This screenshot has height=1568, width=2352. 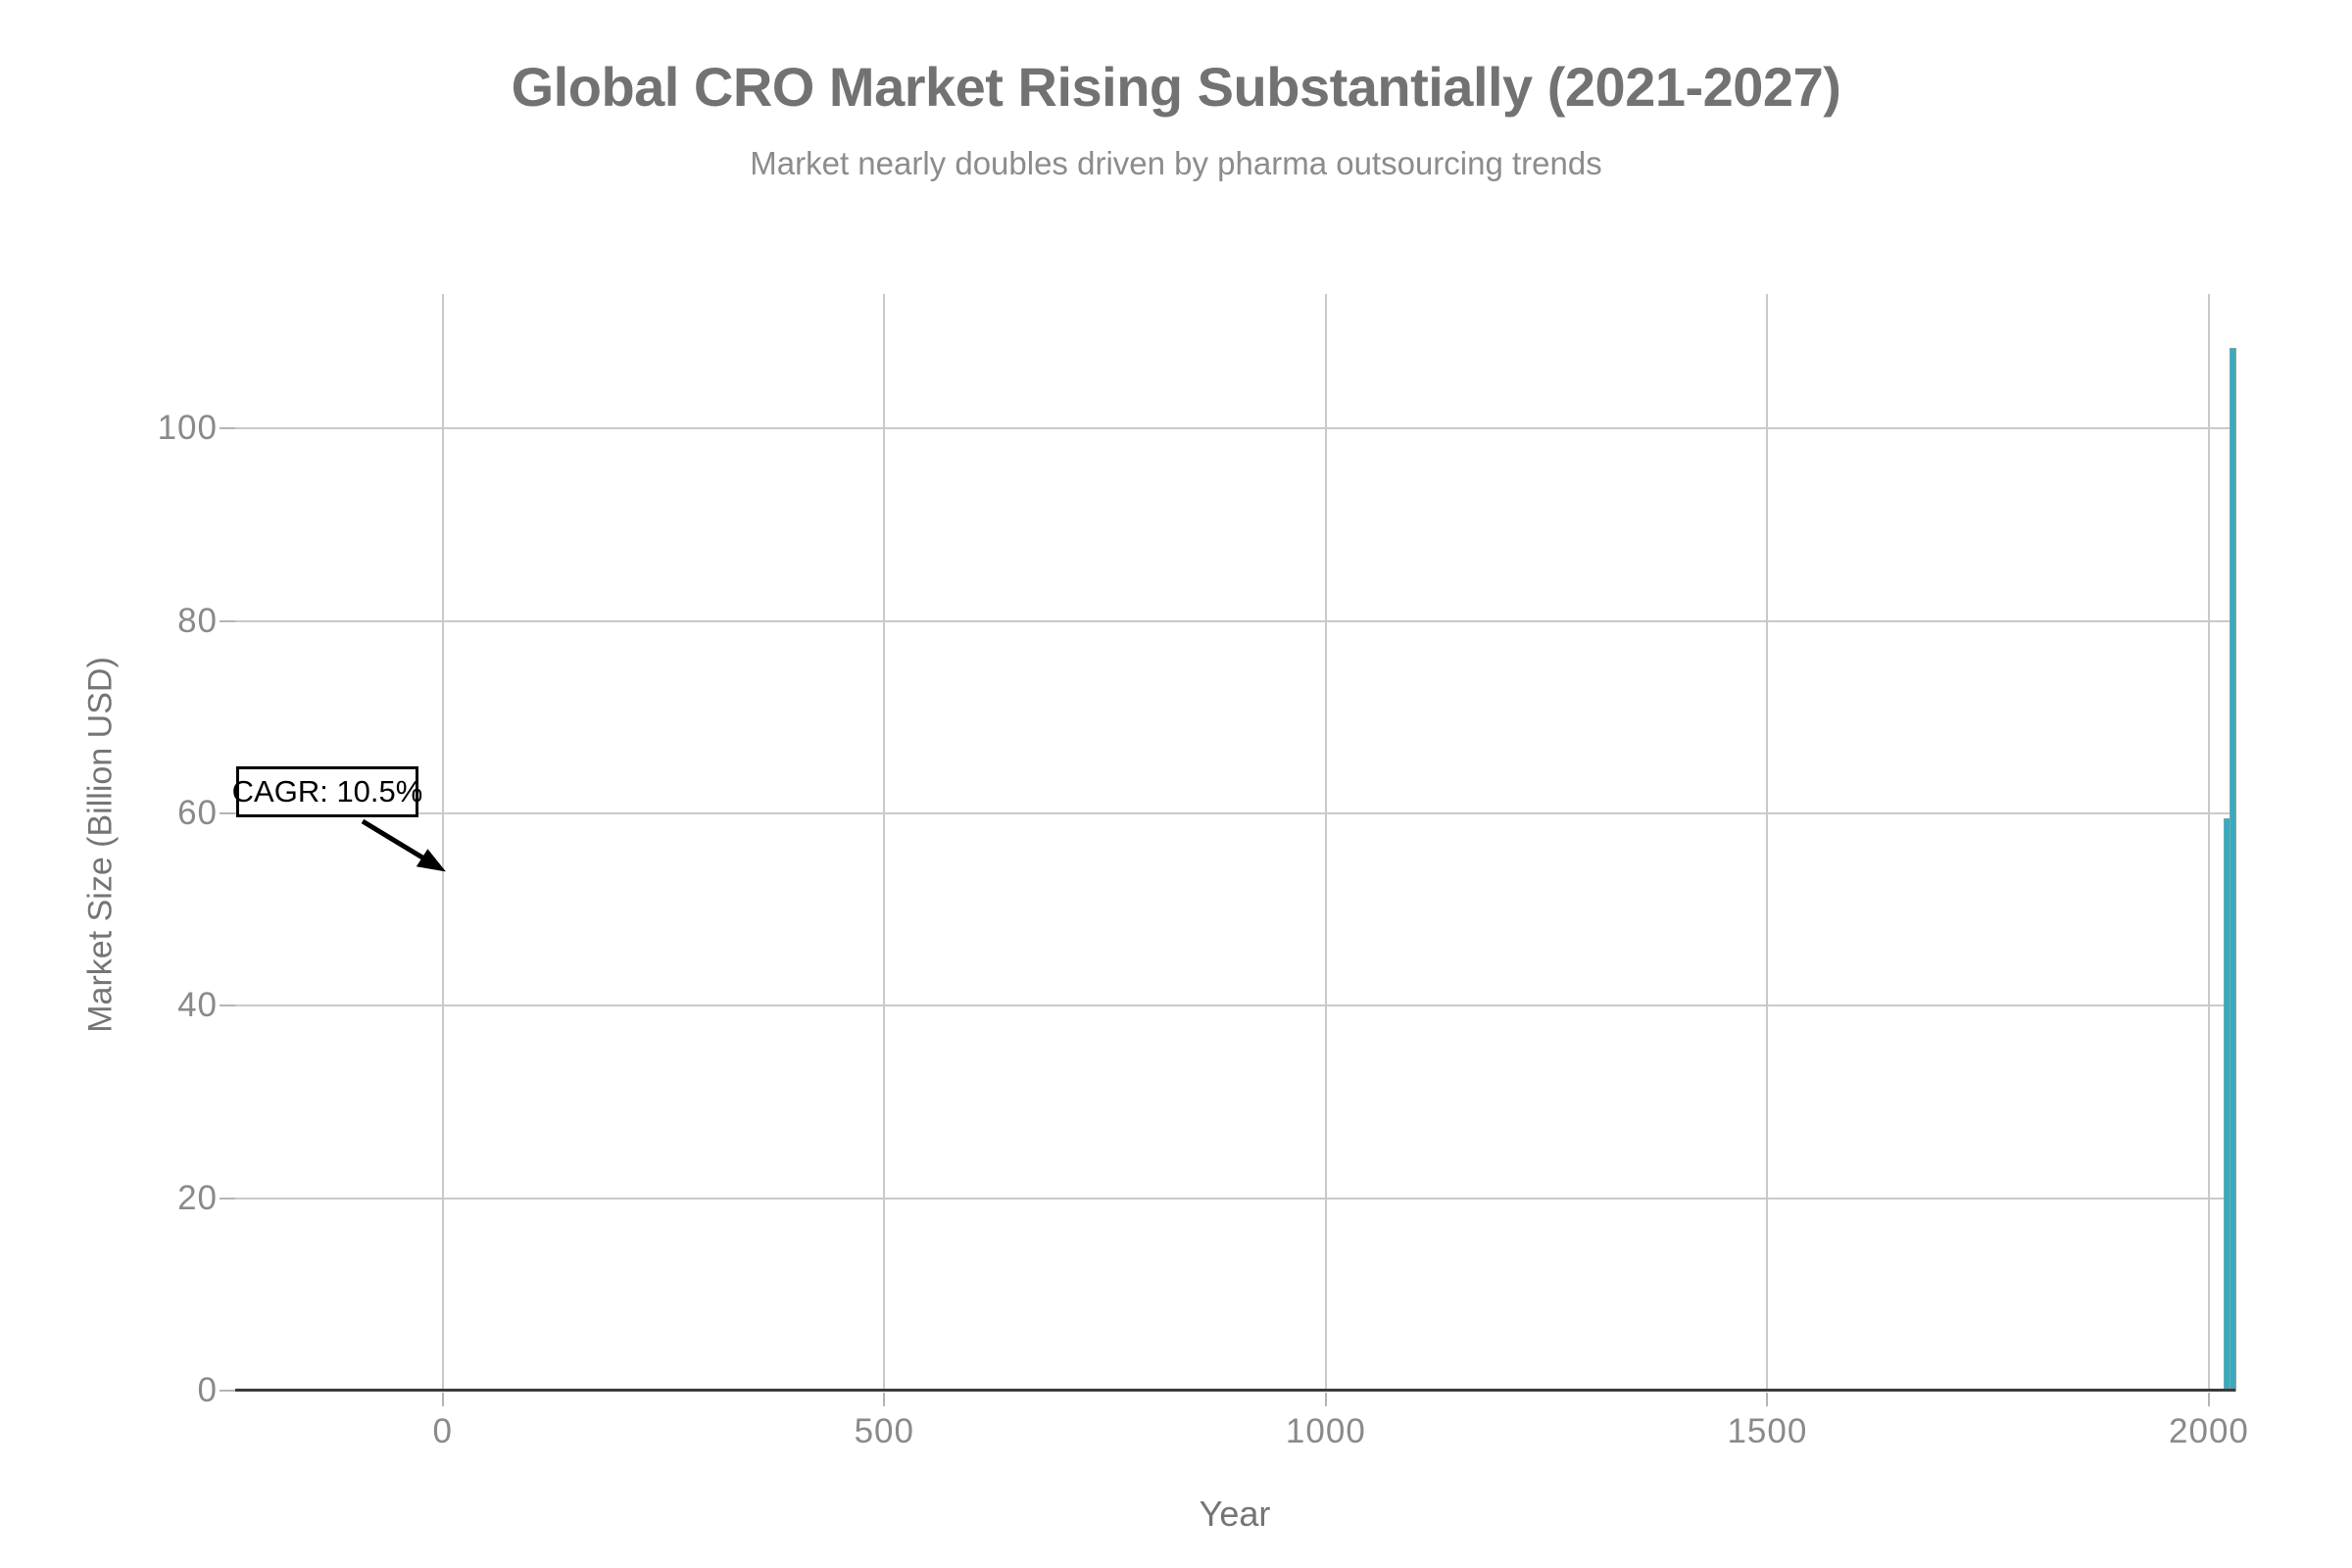 I want to click on y-tick-label: 20, so click(x=197, y=1197).